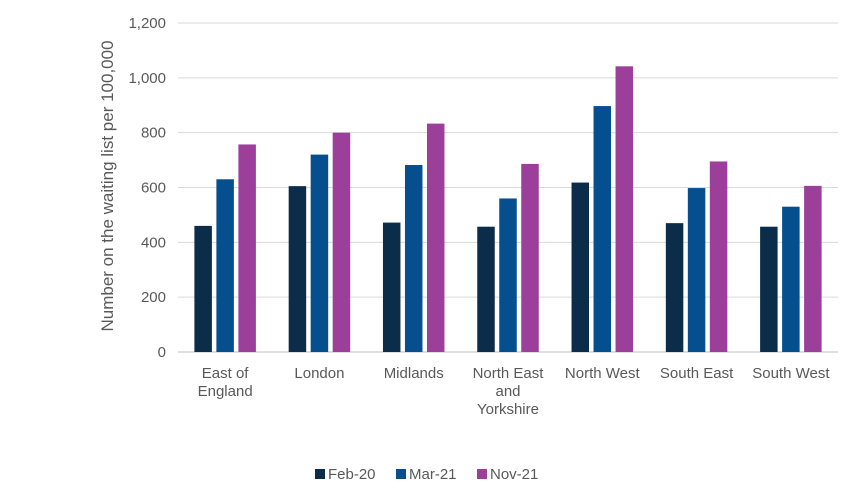 This screenshot has width=848, height=501. Describe the element at coordinates (603, 373) in the screenshot. I see `x-category-label: North West` at that location.